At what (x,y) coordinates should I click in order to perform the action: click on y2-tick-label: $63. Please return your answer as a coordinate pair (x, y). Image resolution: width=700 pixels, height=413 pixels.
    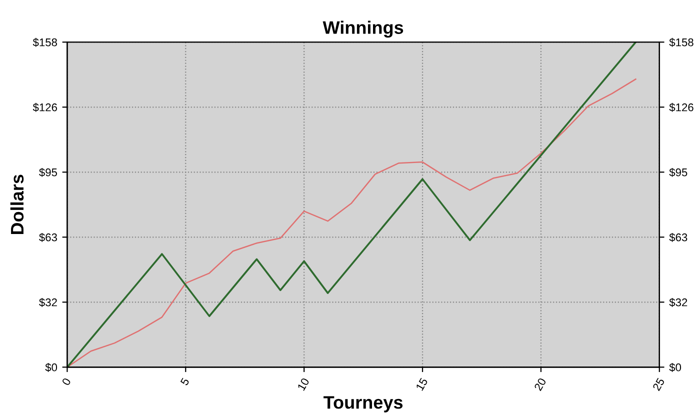
    Looking at the image, I should click on (678, 237).